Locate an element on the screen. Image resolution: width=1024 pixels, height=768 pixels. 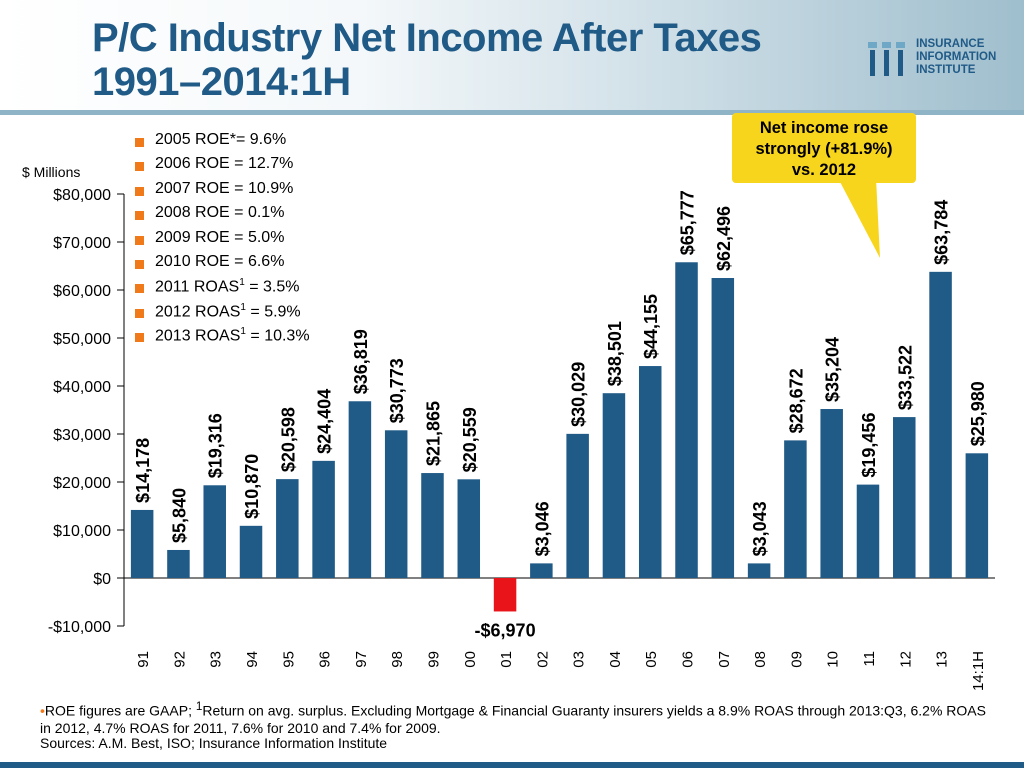
y-axis-label: $ Millions is located at coordinates (51, 172).